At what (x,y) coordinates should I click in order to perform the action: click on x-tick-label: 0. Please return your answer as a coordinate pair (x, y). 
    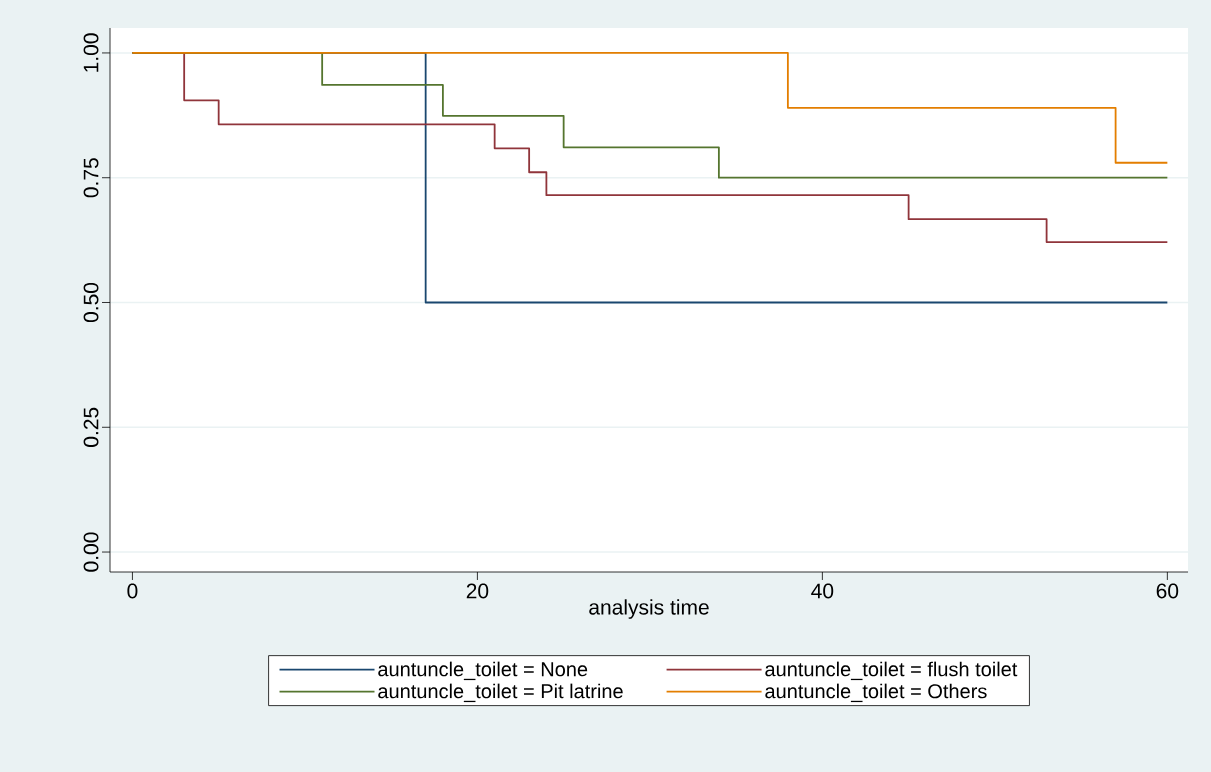
    Looking at the image, I should click on (132, 591).